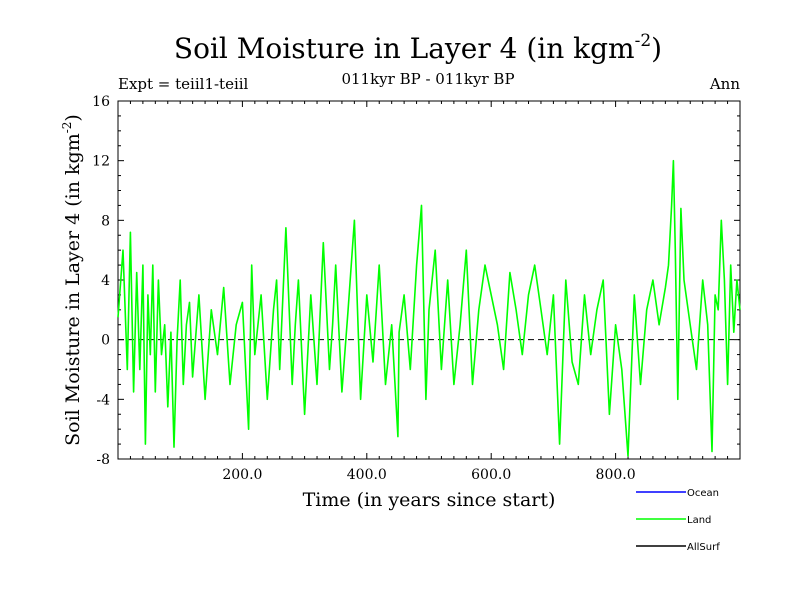 Image resolution: width=800 pixels, height=600 pixels. What do you see at coordinates (699, 520) in the screenshot?
I see `legend-label-land: Land` at bounding box center [699, 520].